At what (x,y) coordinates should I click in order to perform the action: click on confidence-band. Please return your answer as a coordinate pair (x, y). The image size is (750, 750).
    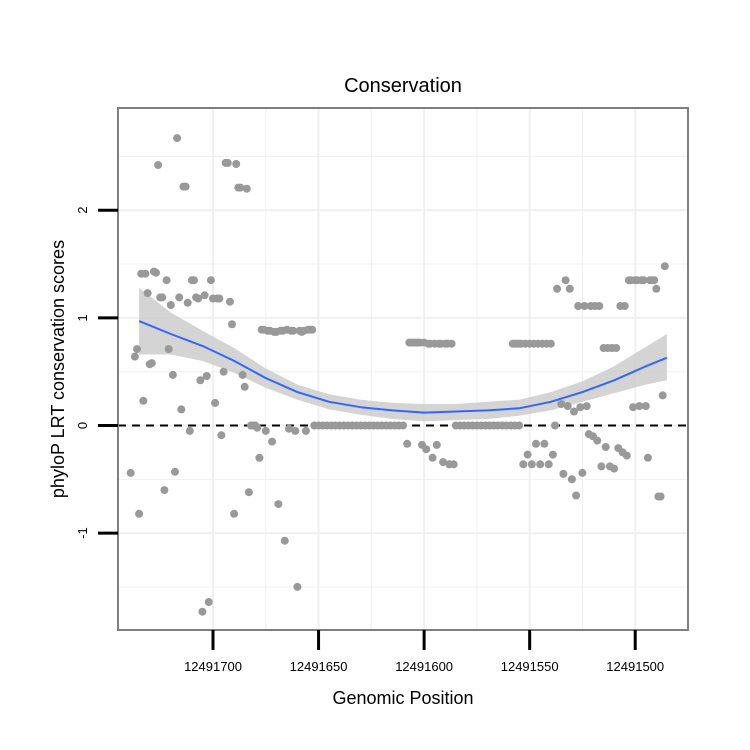
    Looking at the image, I should click on (403, 354).